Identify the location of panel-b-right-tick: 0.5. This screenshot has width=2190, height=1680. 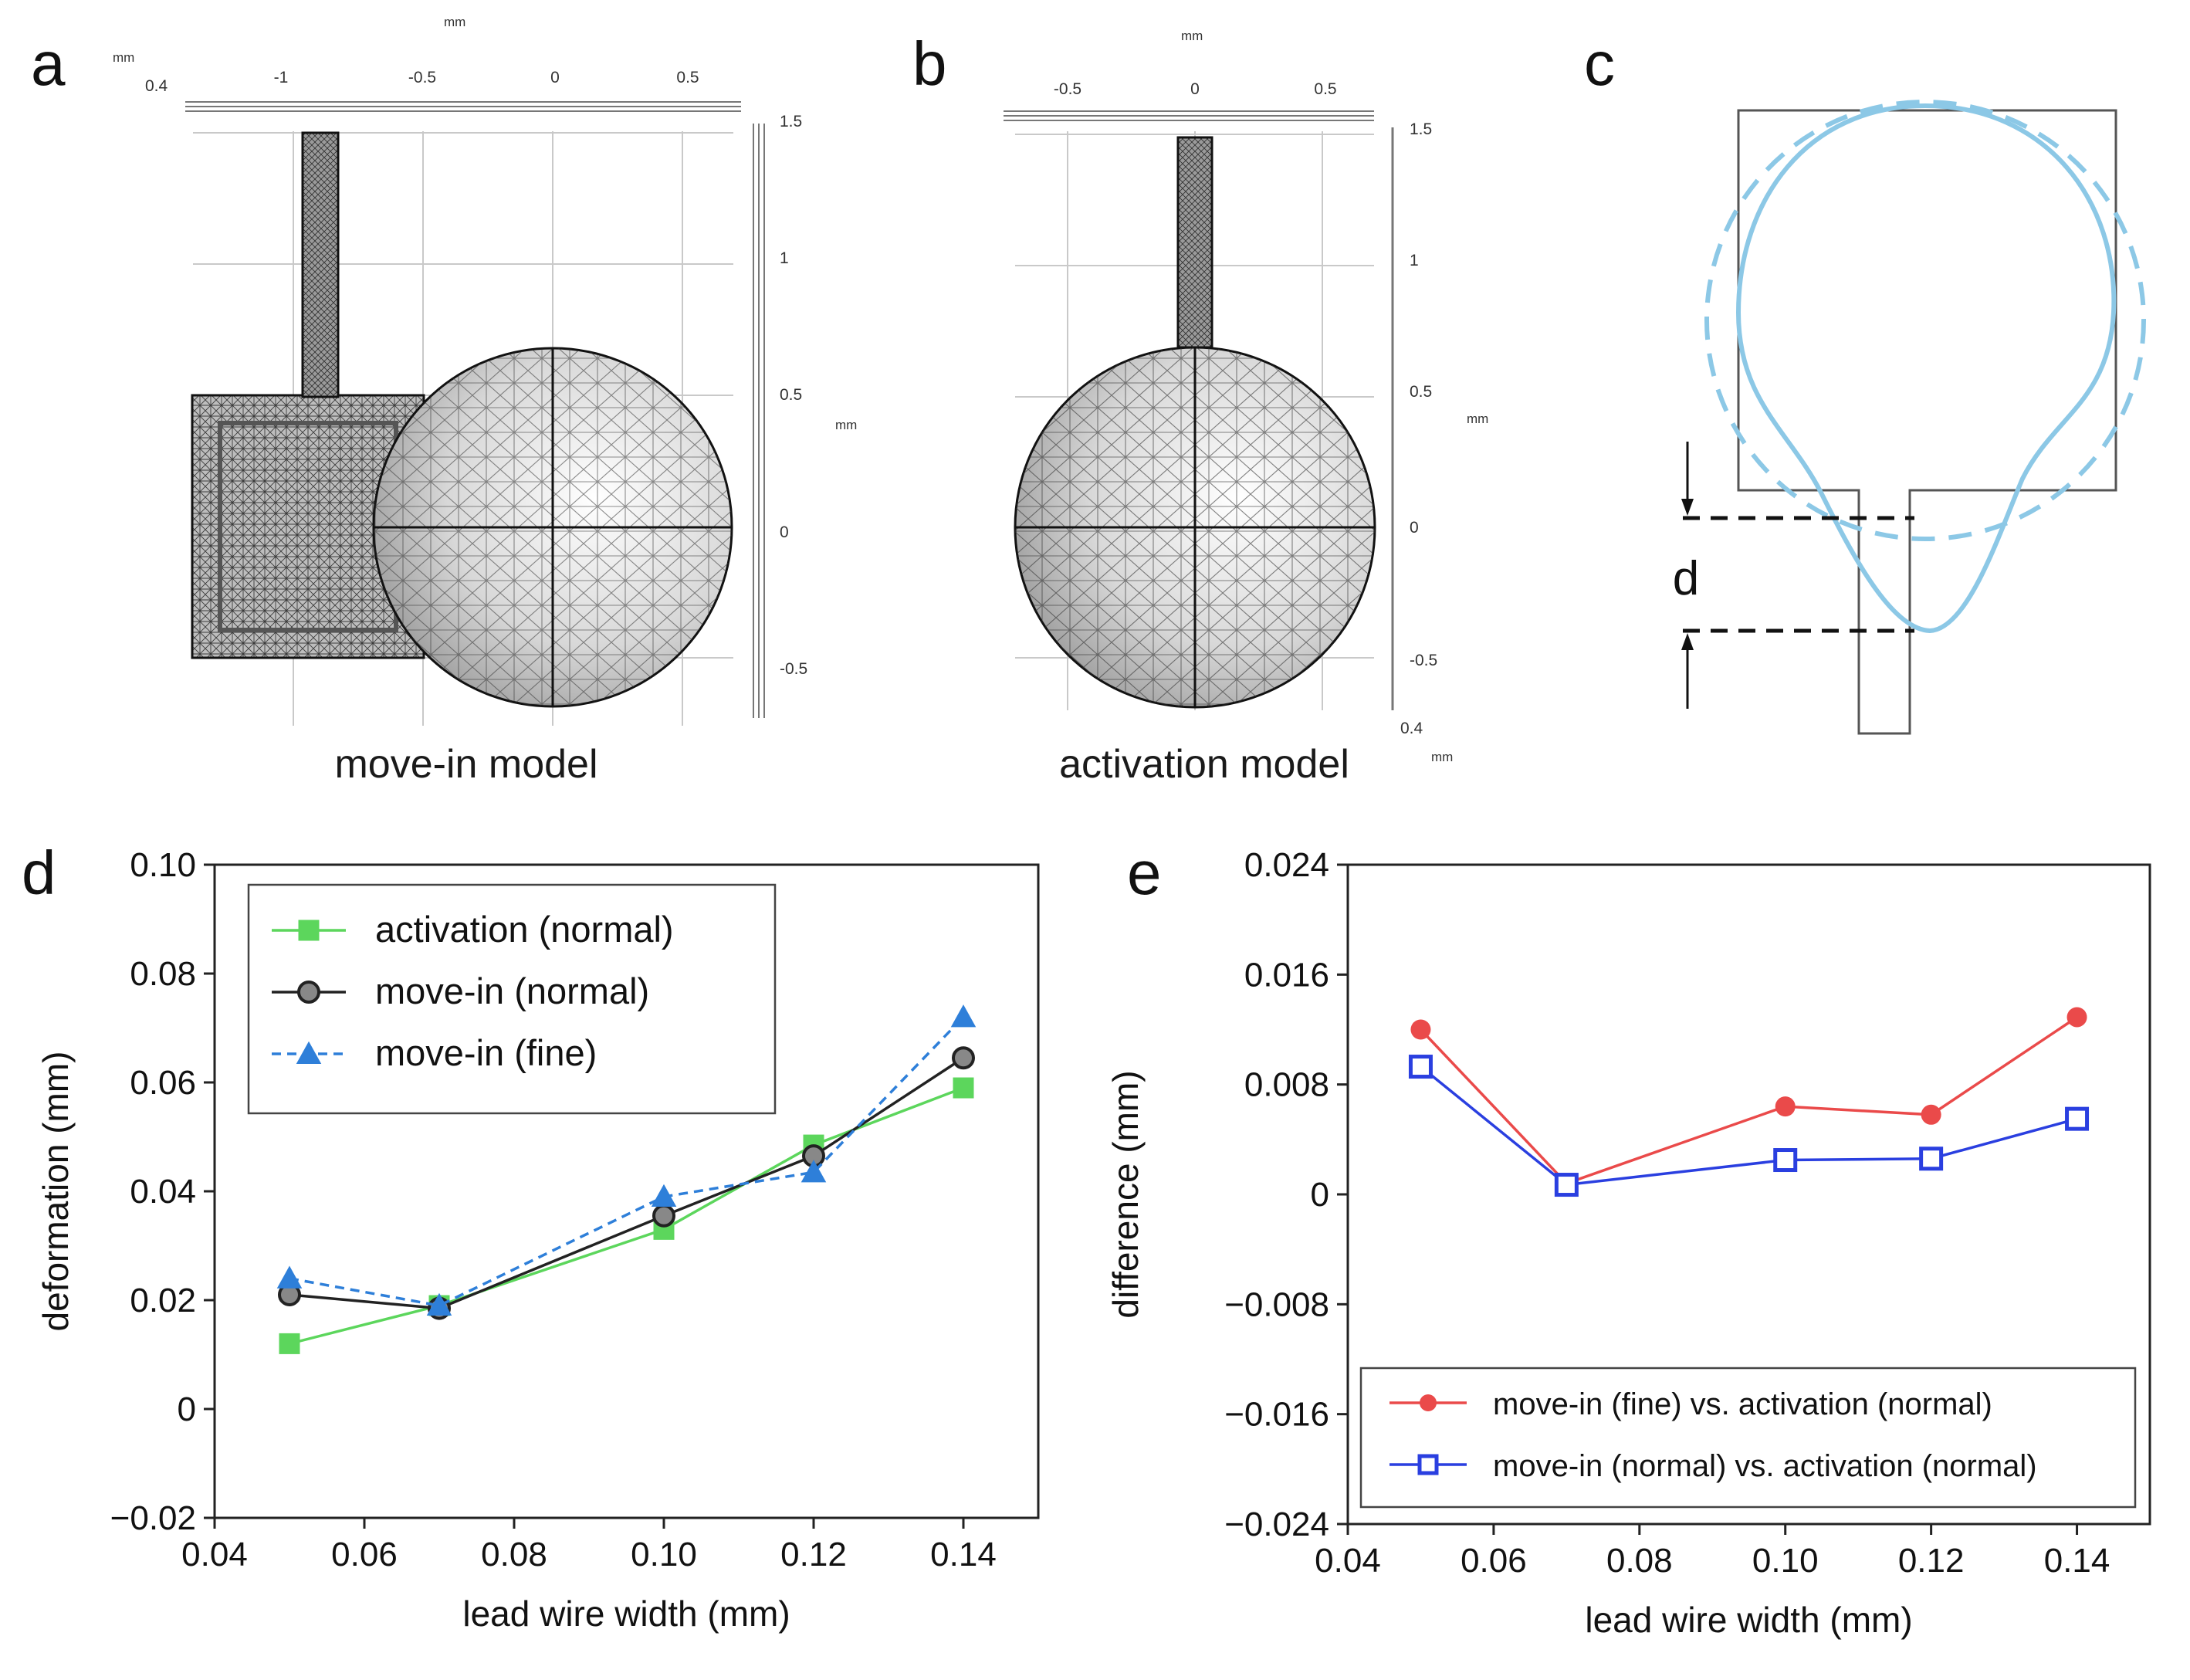
(1421, 392).